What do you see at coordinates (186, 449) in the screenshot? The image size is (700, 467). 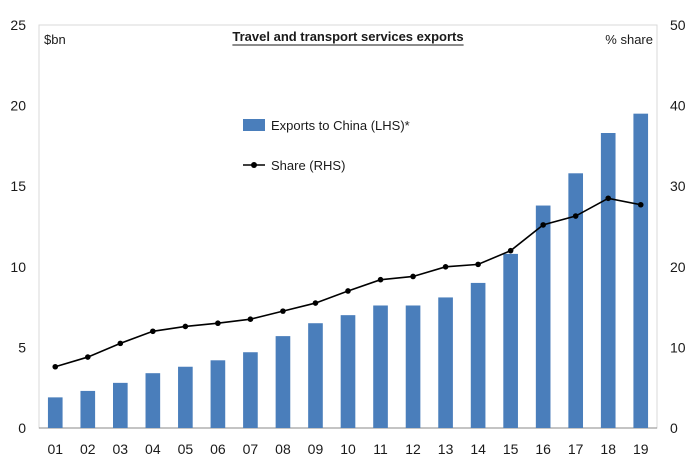 I see `x-tick-label: 05` at bounding box center [186, 449].